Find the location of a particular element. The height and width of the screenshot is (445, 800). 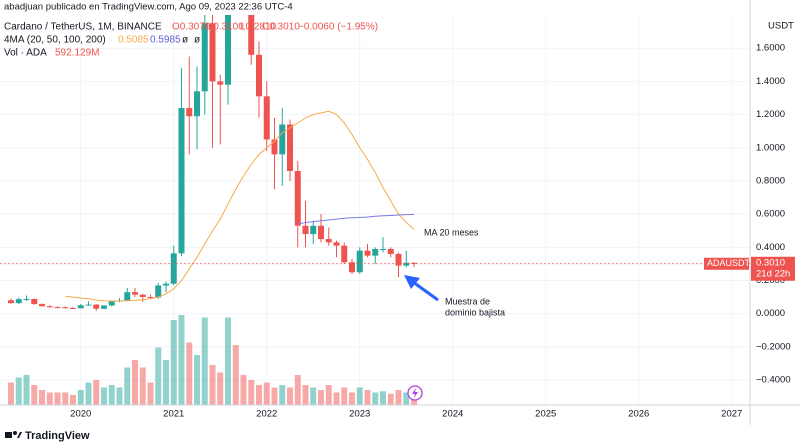

x-tick-label: 2027 is located at coordinates (731, 414).